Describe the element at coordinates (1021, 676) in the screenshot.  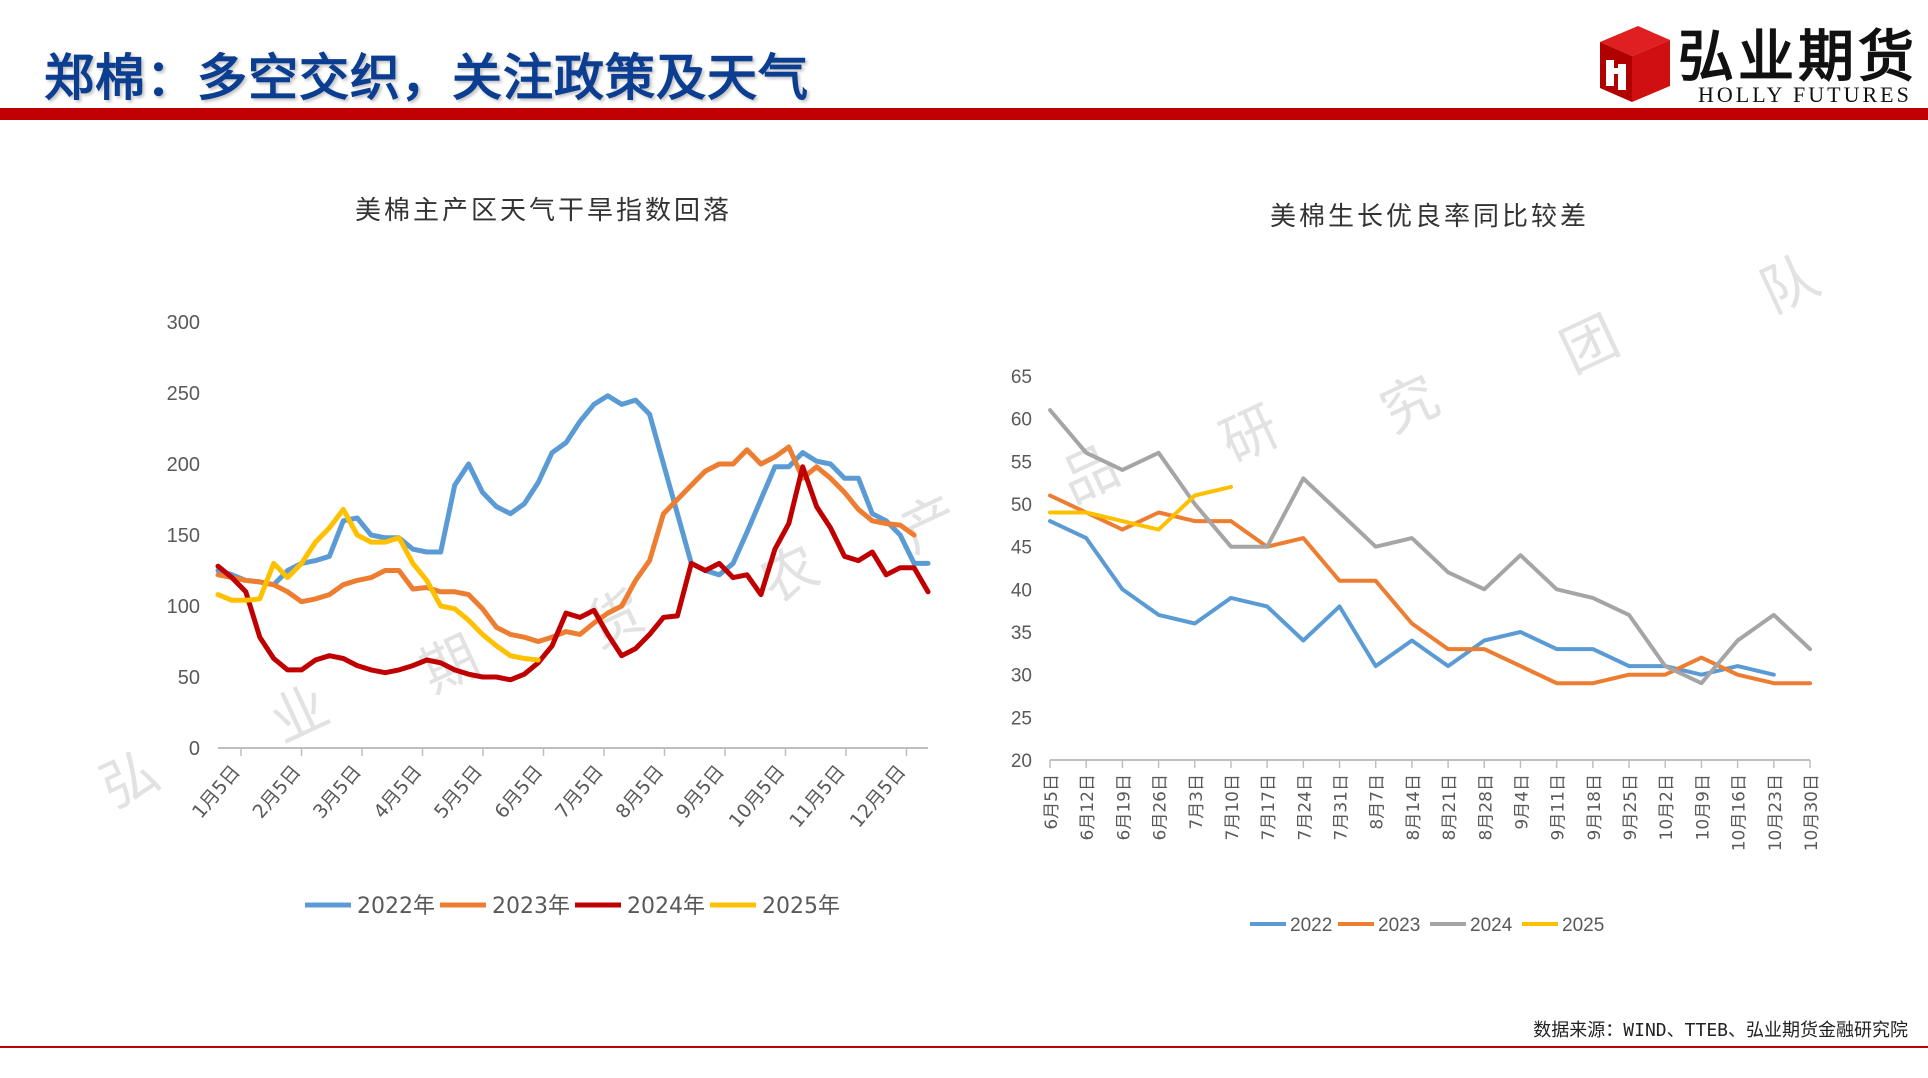
I see `y-tick-label: 30` at that location.